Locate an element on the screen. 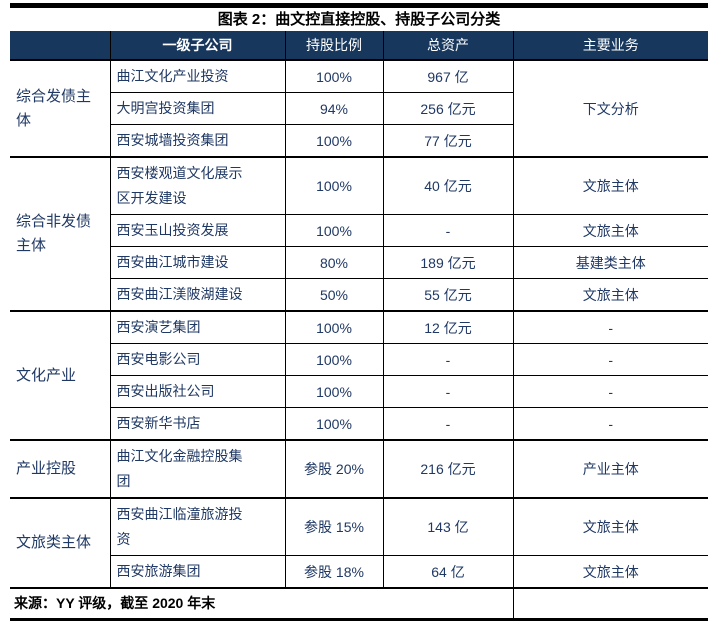  assets-cell: 40 亿元 is located at coordinates (447, 185).